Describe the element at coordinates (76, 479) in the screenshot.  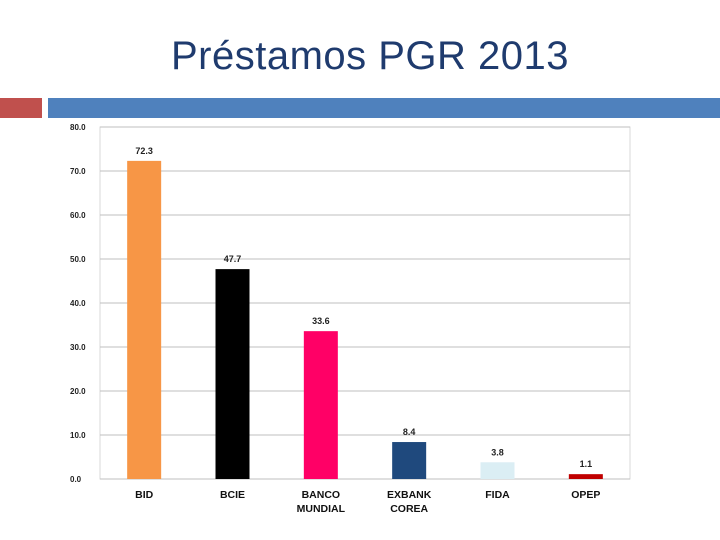
I see `y-tick-label: 0.0` at that location.